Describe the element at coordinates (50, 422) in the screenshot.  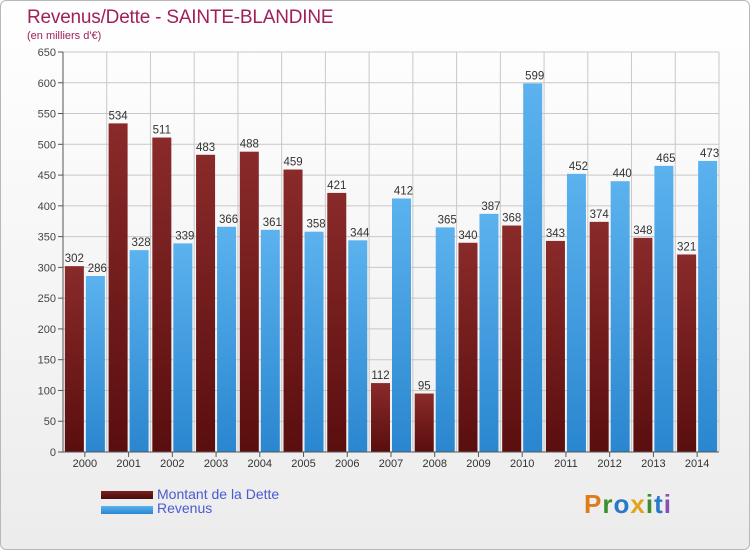
I see `y-tick-label: 50` at that location.